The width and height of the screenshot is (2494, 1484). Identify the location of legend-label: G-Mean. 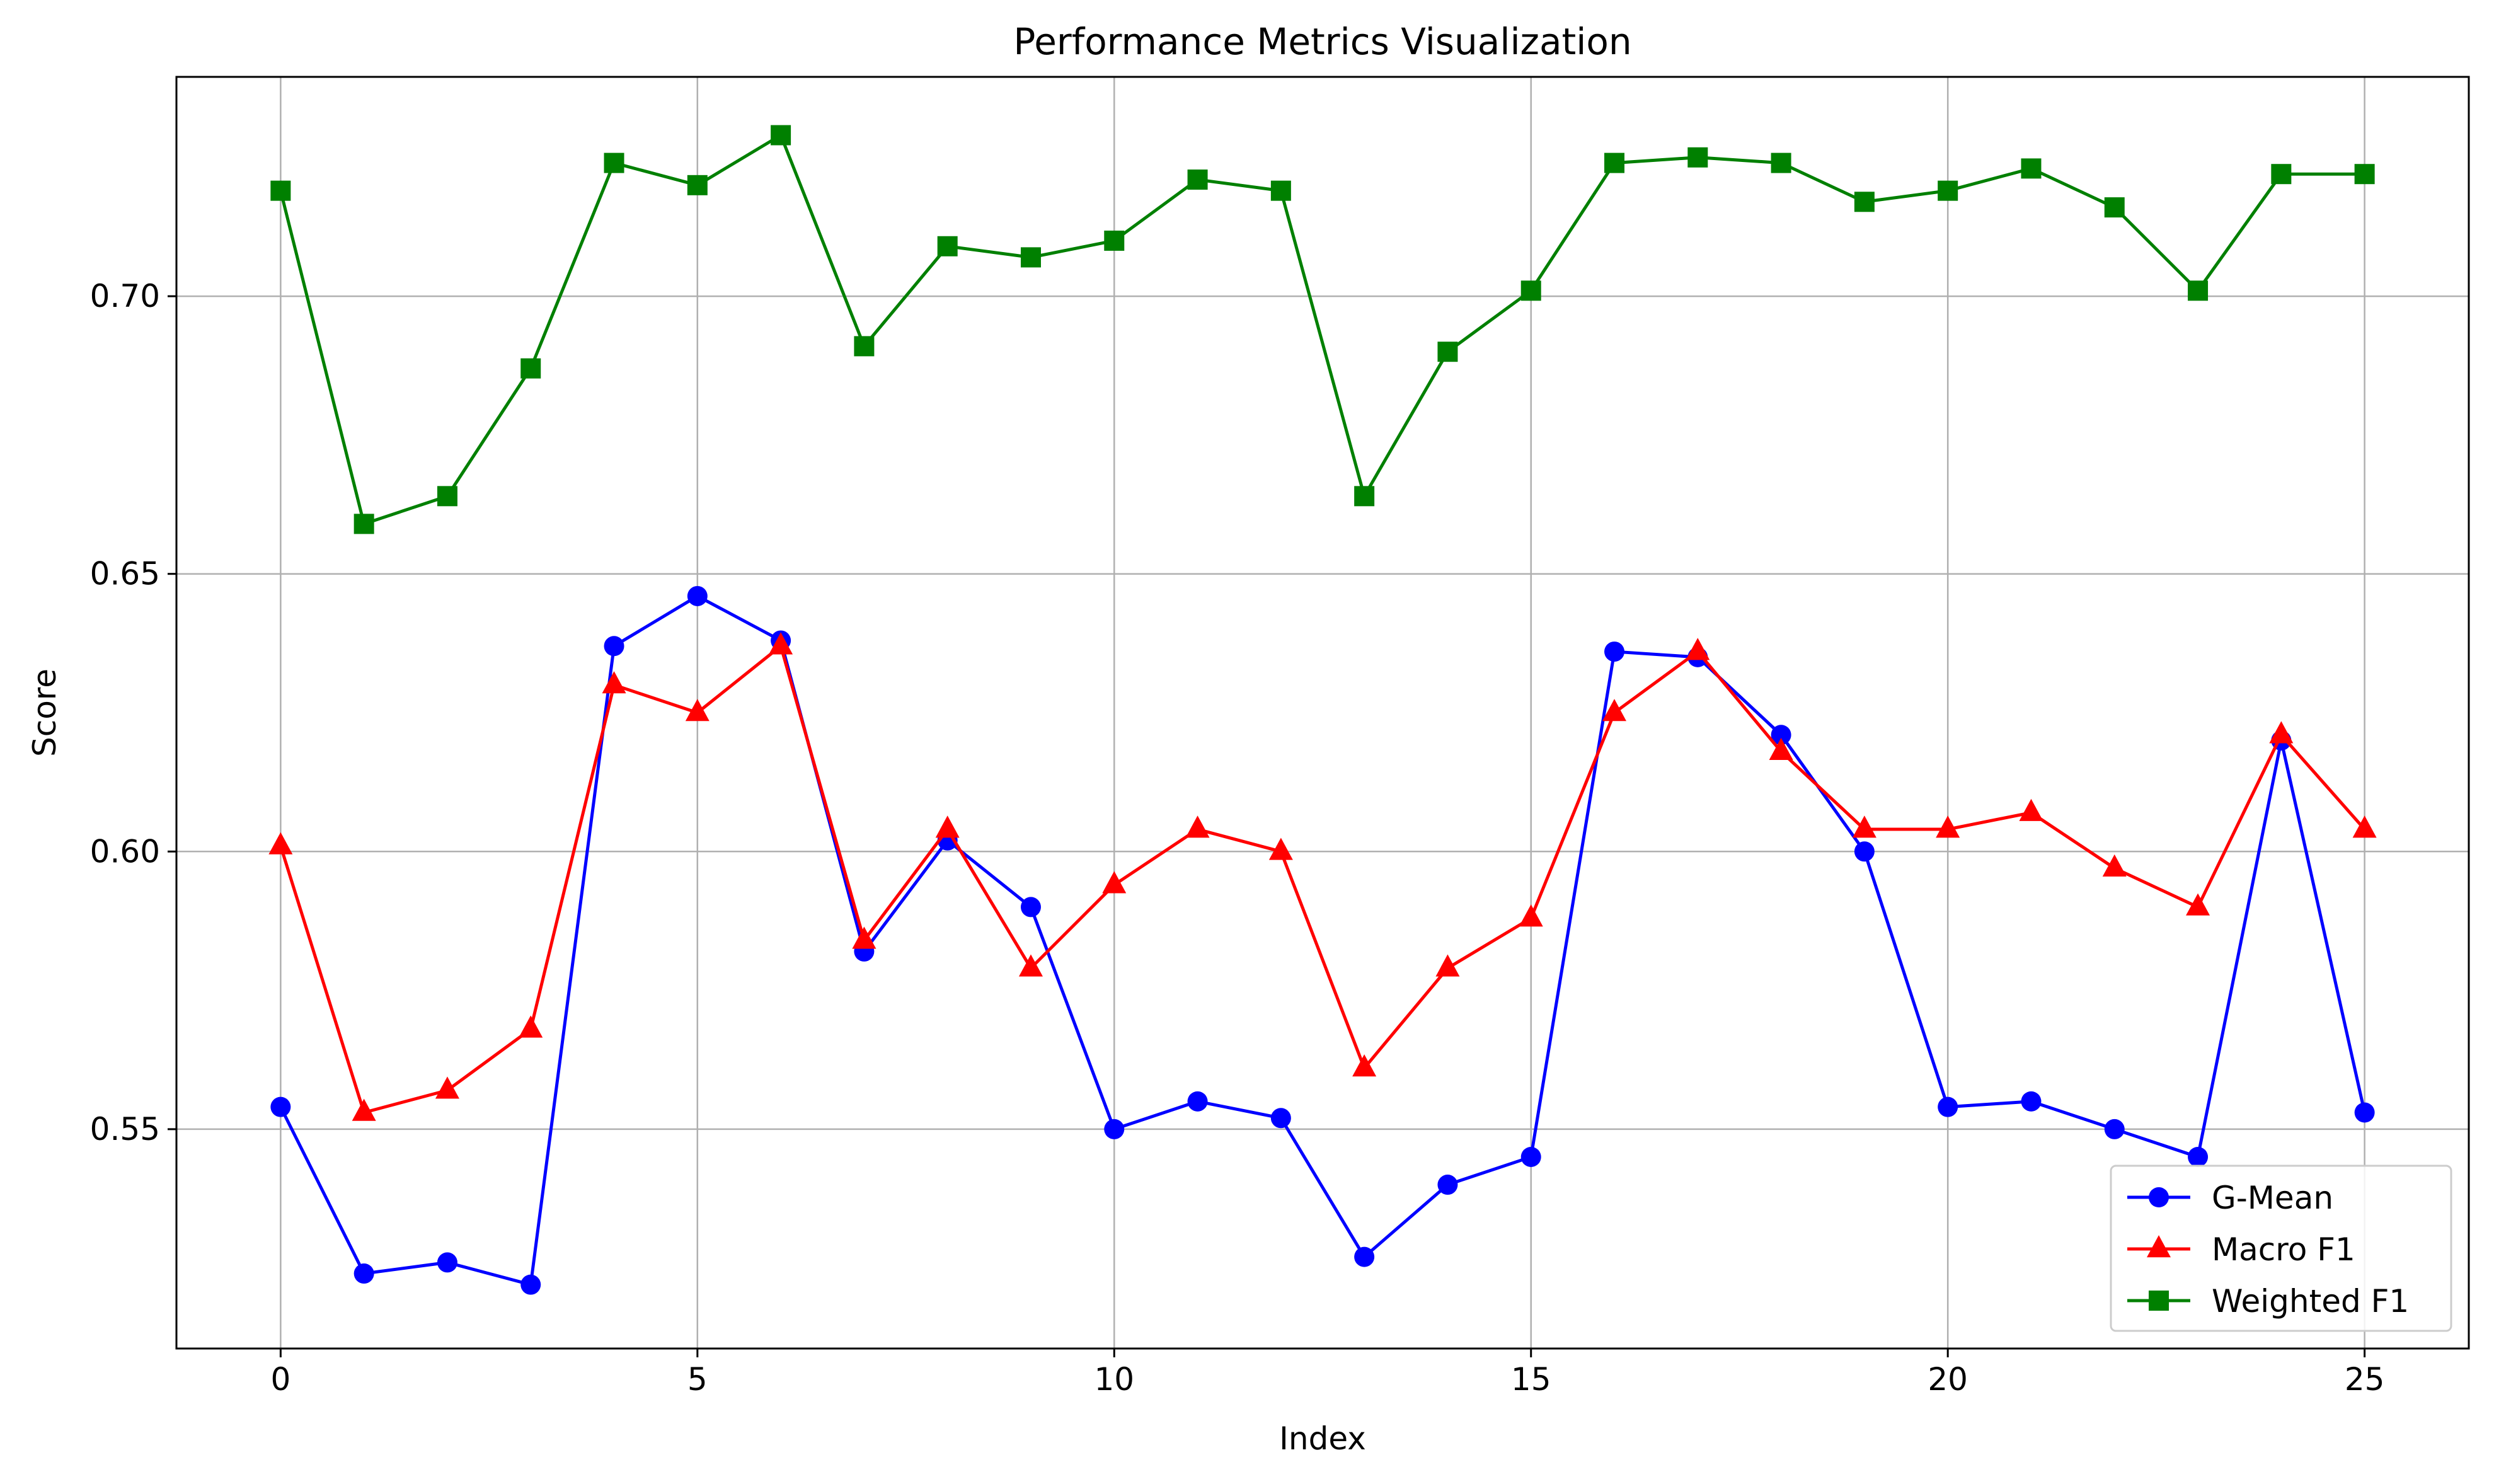
(2272, 1198).